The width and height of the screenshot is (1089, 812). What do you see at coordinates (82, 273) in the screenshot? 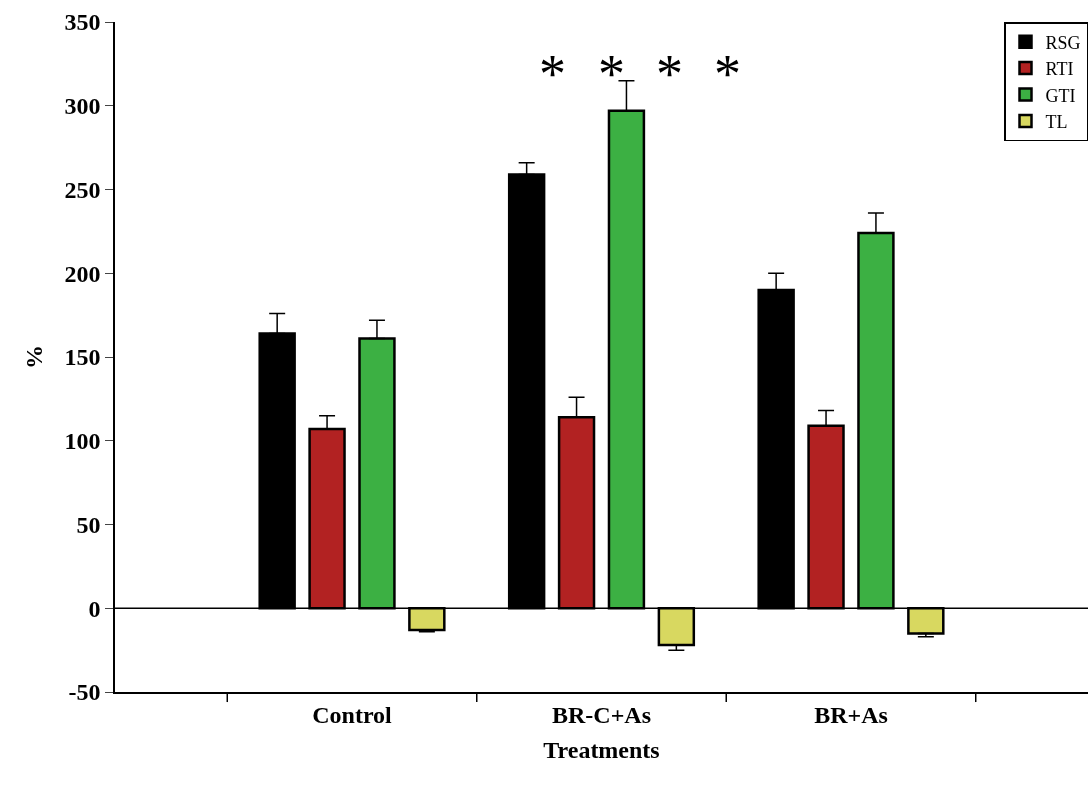
I see `y-tick-label: 200` at bounding box center [82, 273].